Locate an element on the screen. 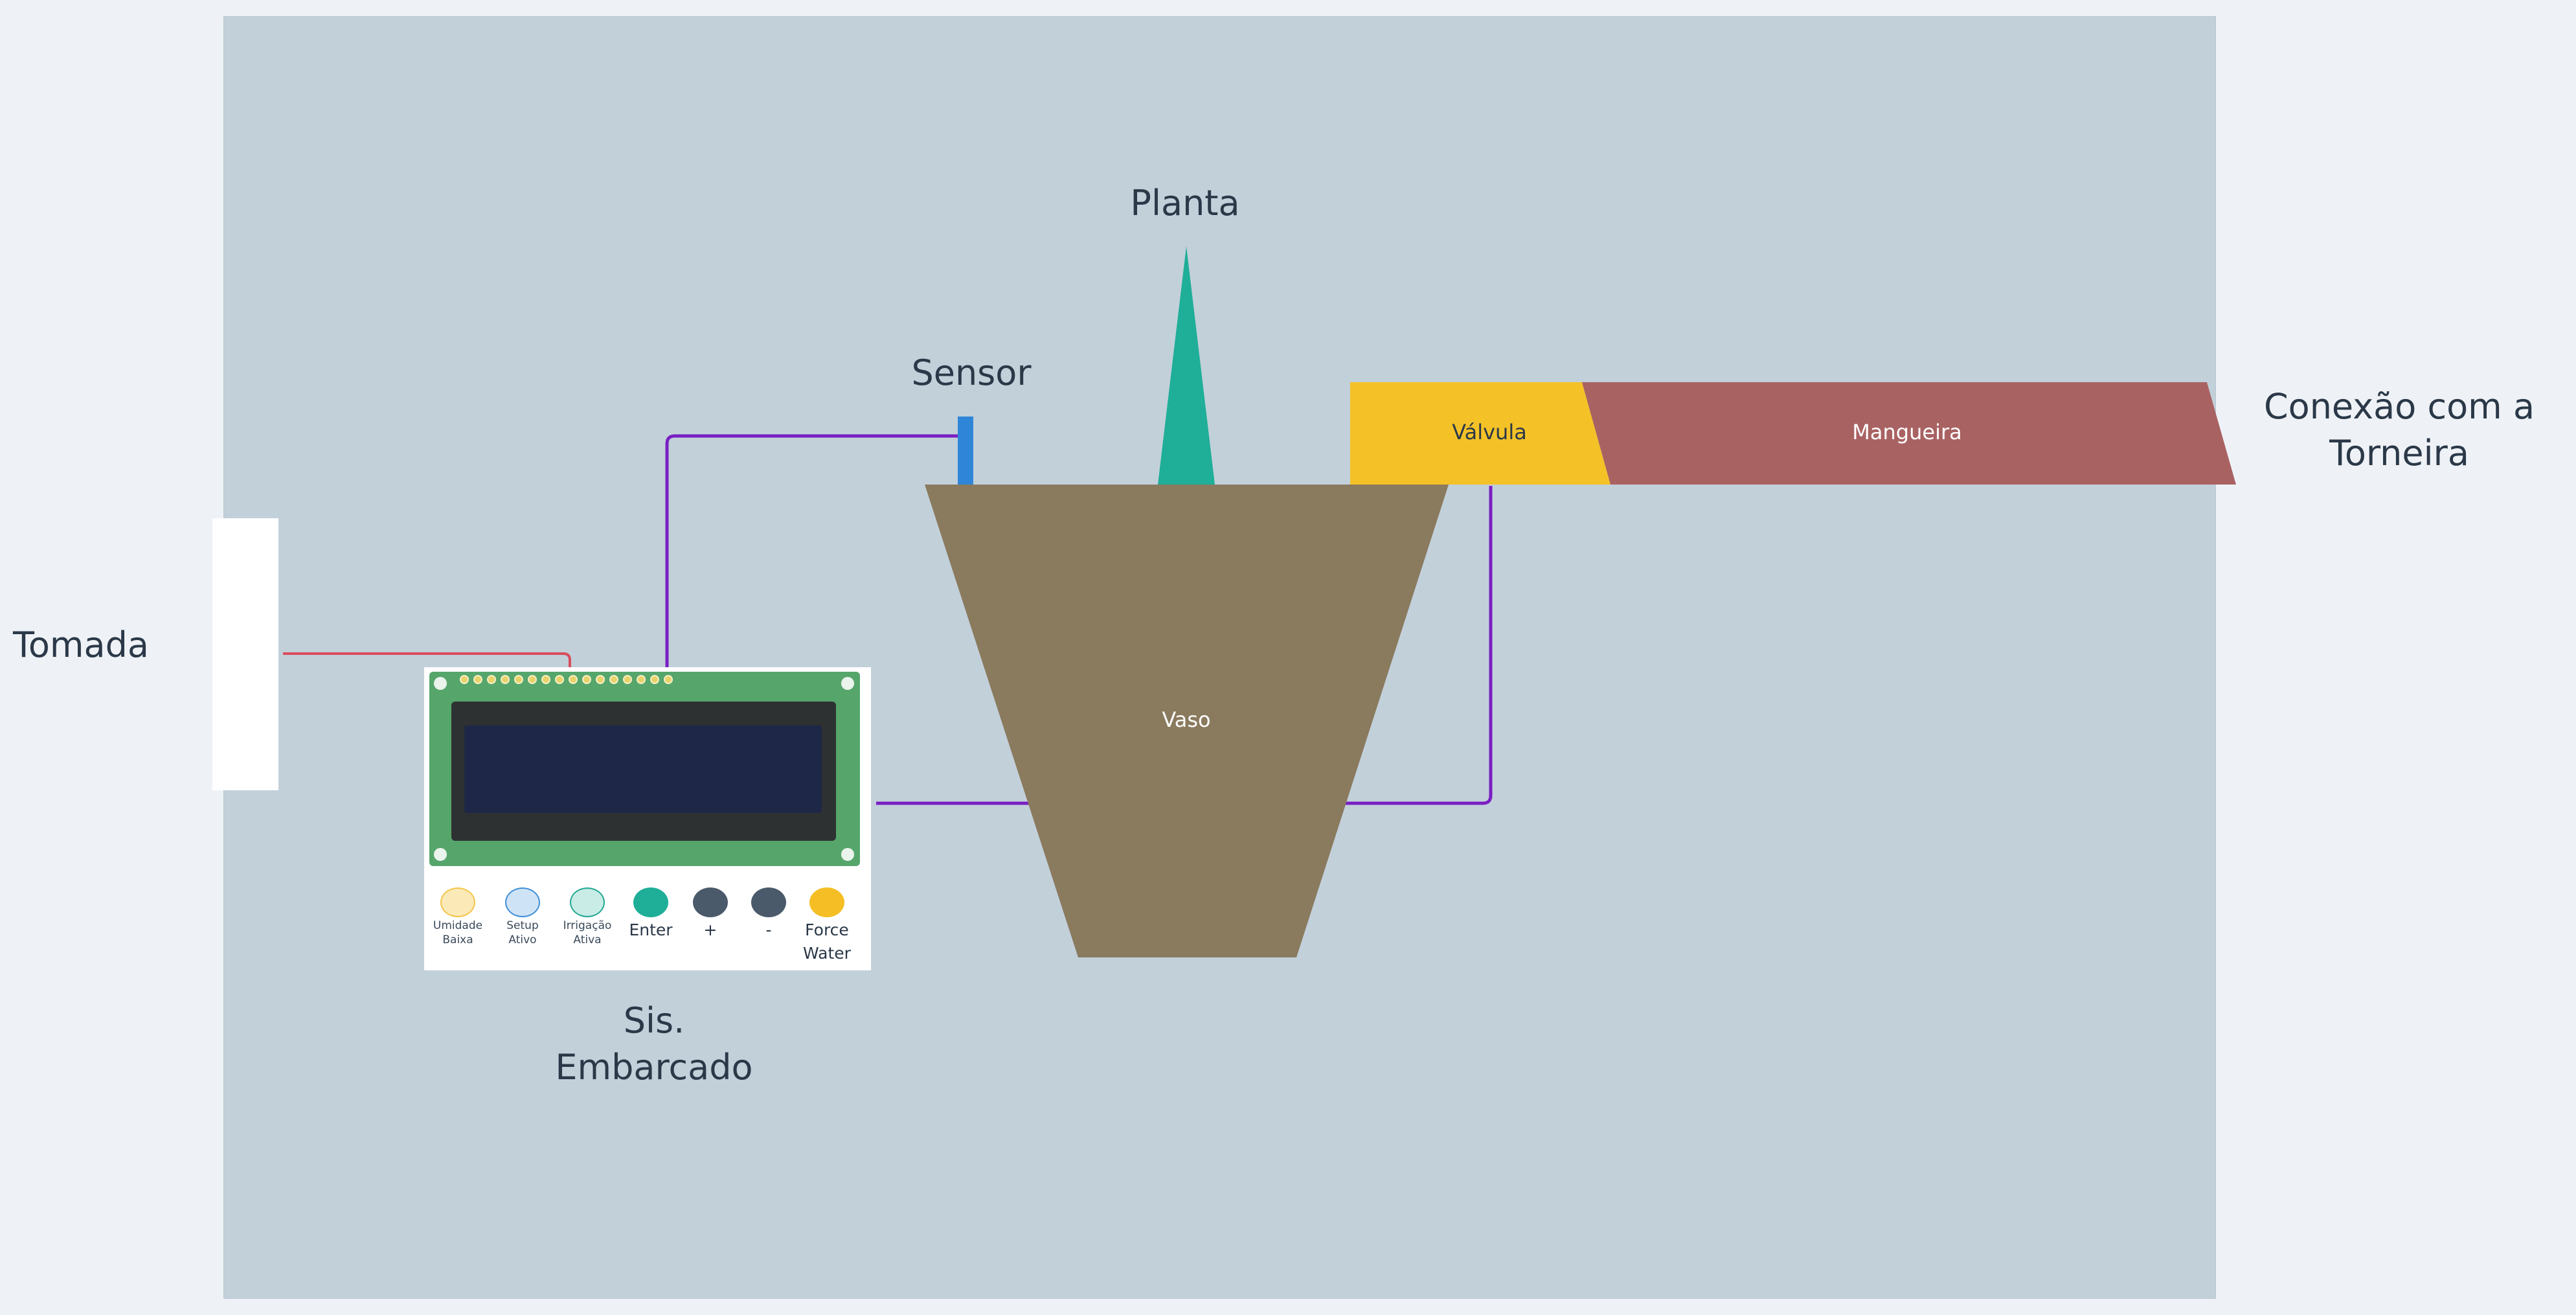 Image resolution: width=2576 pixels, height=1315 pixels. conexao-label: Conexão com a Torneira is located at coordinates (2399, 430).